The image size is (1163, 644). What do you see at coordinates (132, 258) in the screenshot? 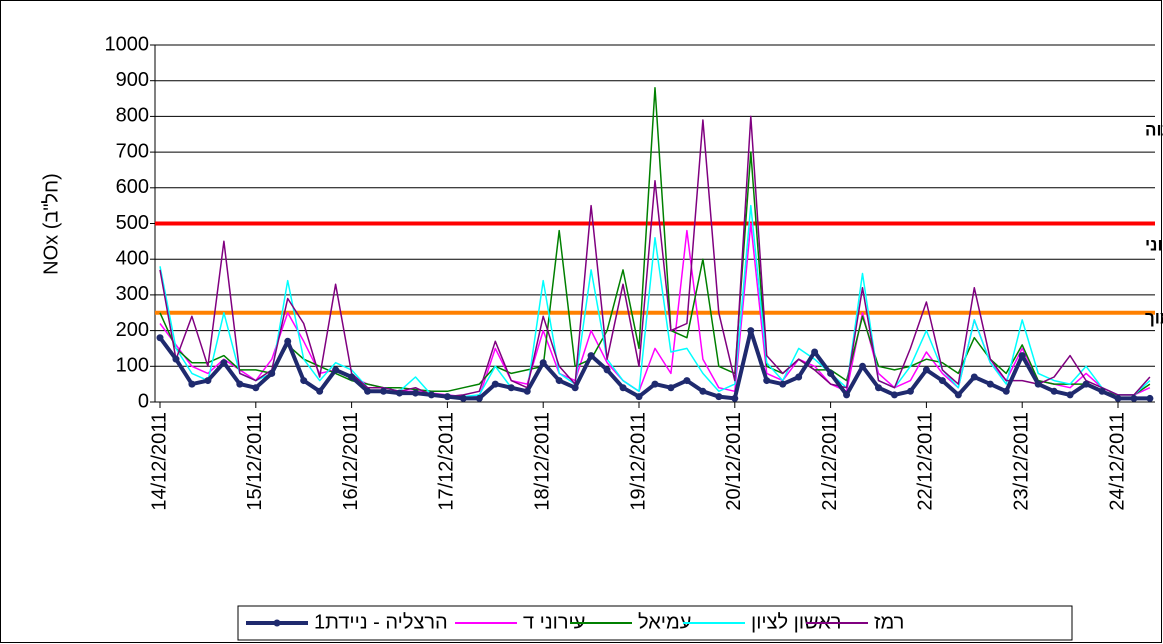
I see `y-tick-label: 400` at bounding box center [132, 258].